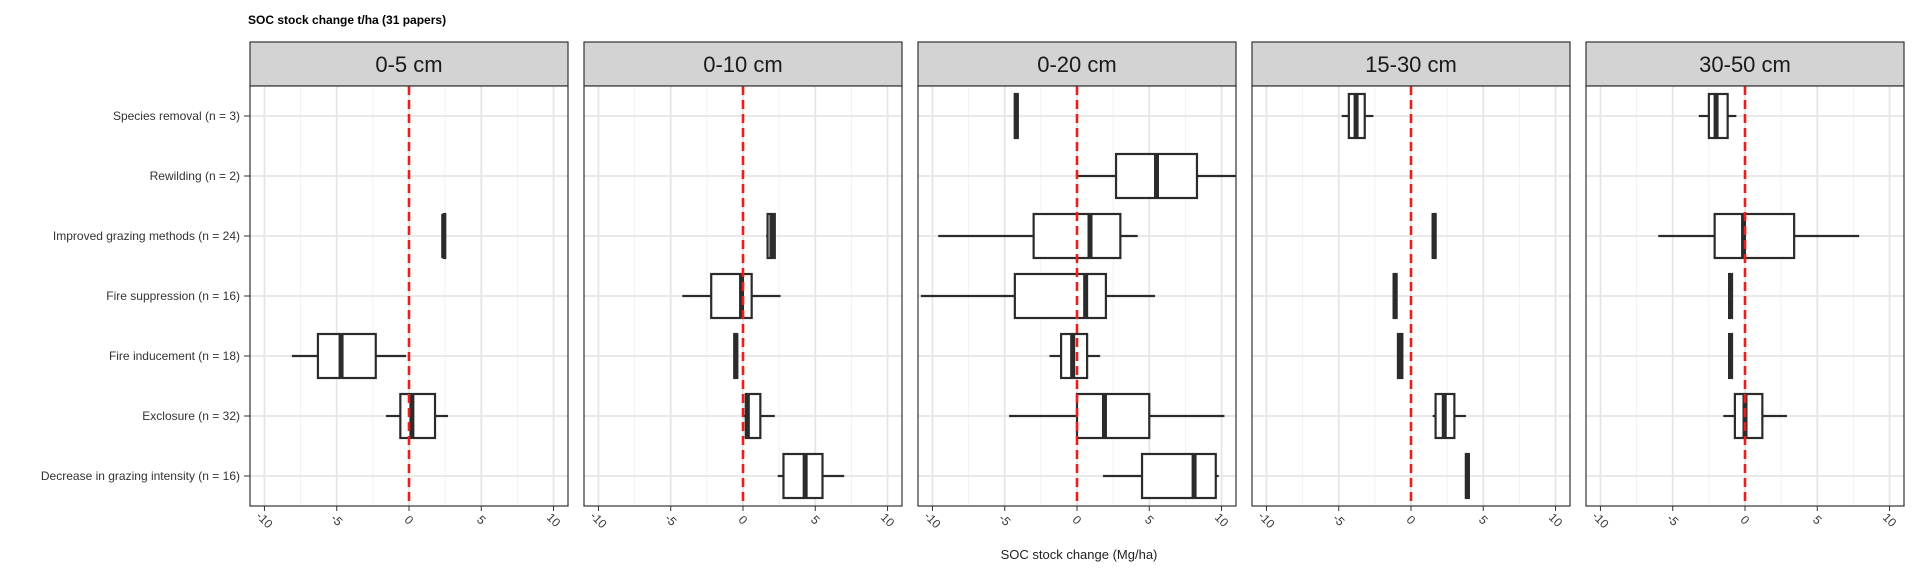  Describe the element at coordinates (140, 476) in the screenshot. I see `category-label: Decrease in grazing intensity (n = 16)` at that location.